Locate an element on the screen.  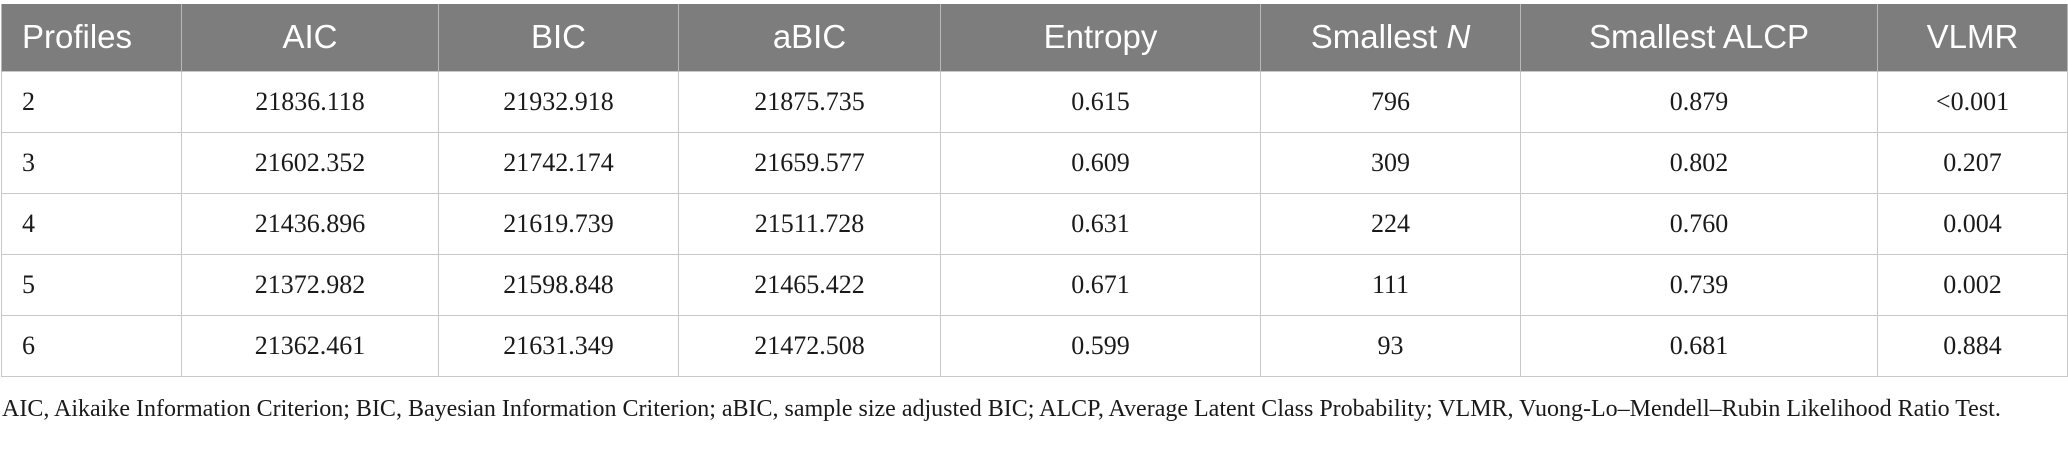
header-vlmr-label: VLMR is located at coordinates (1972, 37).